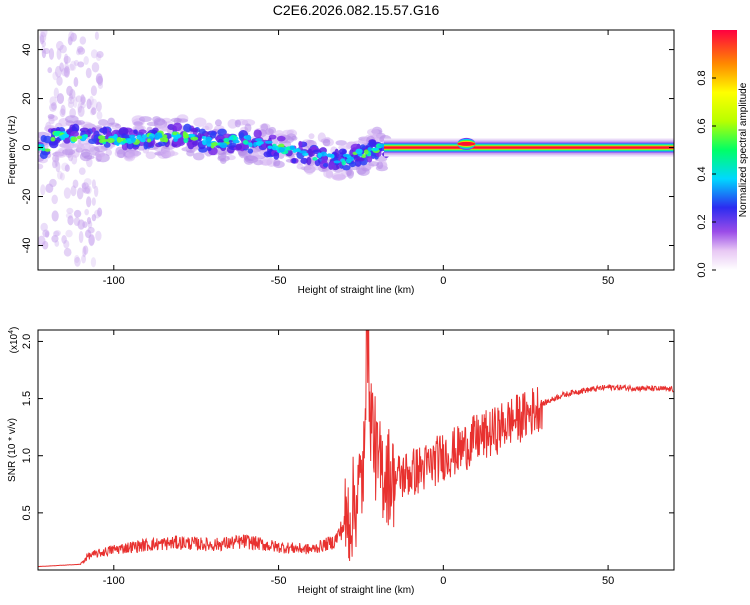  What do you see at coordinates (356, 590) in the screenshot?
I see `snr-x-label: Height of straight line (km)` at bounding box center [356, 590].